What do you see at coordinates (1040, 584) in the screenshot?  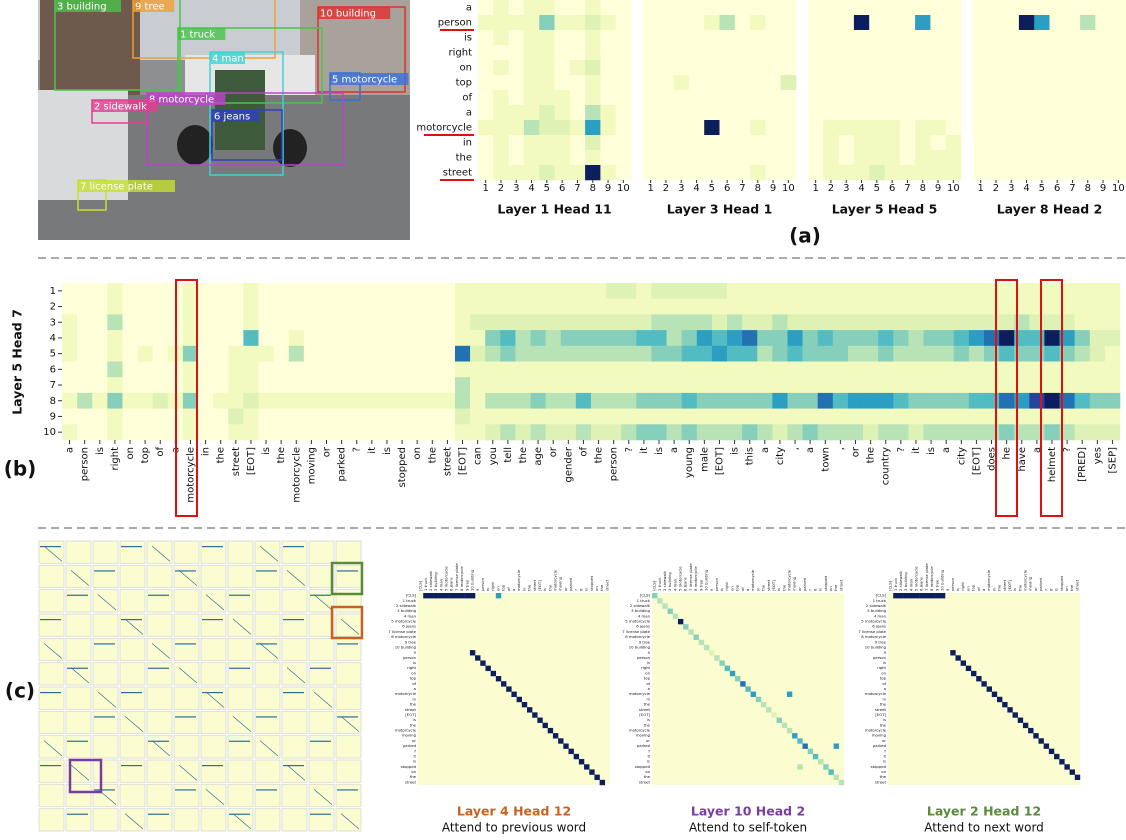 I see `x-tick-label: parked` at bounding box center [1040, 584].